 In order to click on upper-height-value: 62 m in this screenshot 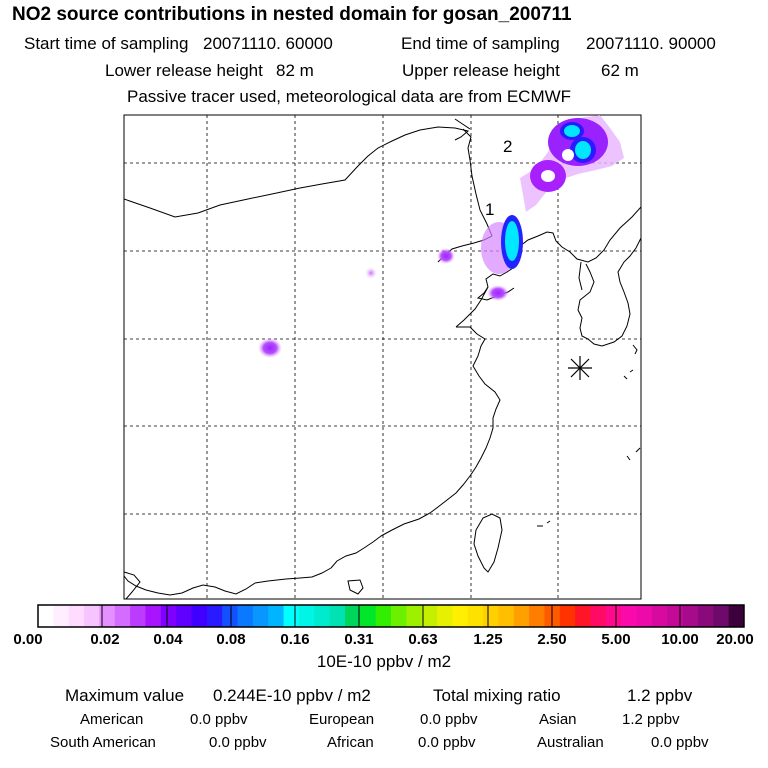, I will do `click(620, 70)`.